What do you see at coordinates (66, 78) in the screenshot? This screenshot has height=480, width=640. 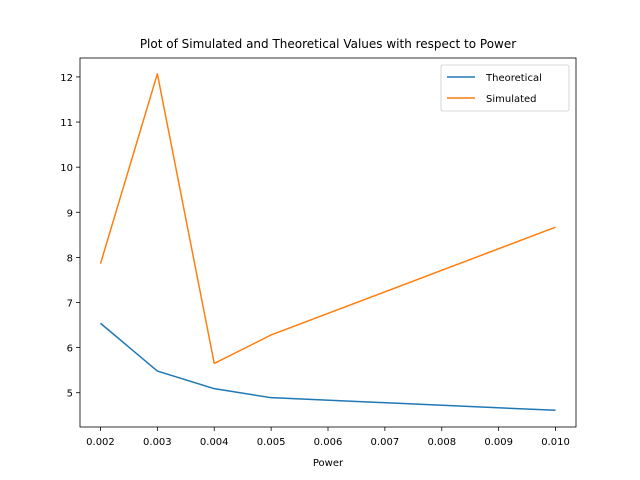 I see `y-tick-label: 12` at bounding box center [66, 78].